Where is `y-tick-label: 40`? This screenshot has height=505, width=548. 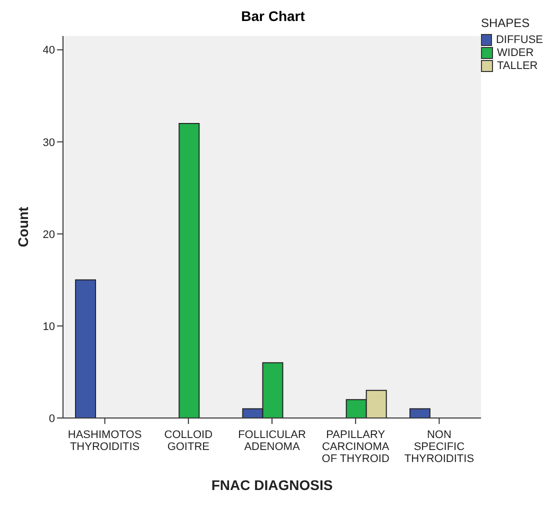
y-tick-label: 40 is located at coordinates (48, 50).